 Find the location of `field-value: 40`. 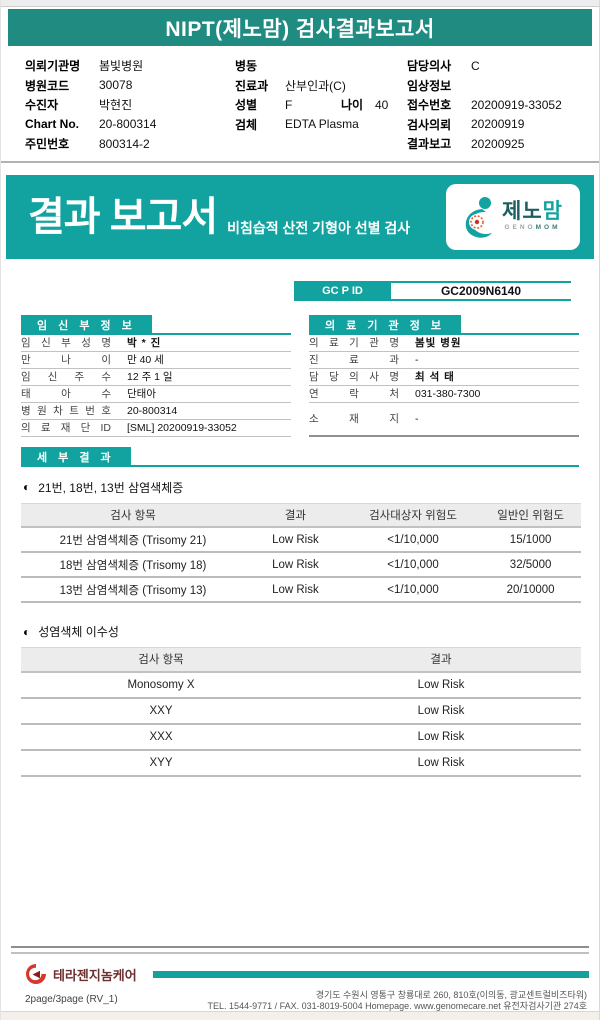

field-value: 40 is located at coordinates (382, 104).